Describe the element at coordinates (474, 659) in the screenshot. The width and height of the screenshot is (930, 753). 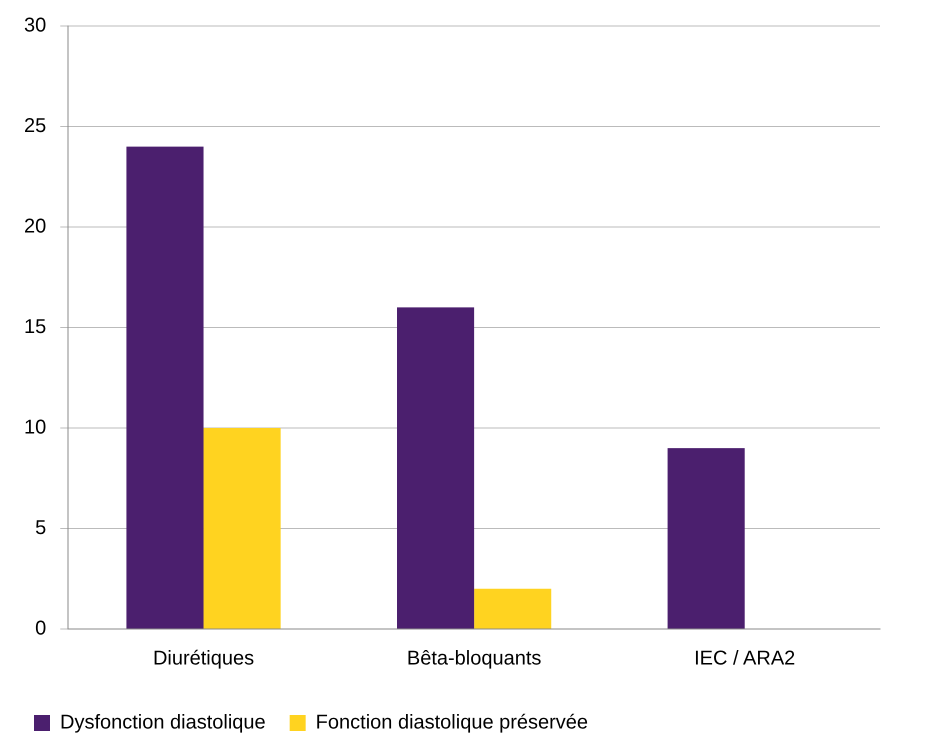
I see `x-tick-label: Bêta-bloquants` at that location.